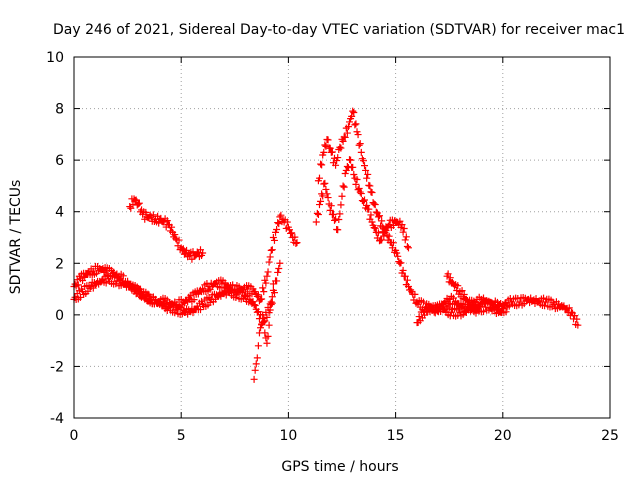 This screenshot has width=640, height=480. What do you see at coordinates (57, 367) in the screenshot?
I see `y-tick-label: -2` at bounding box center [57, 367].